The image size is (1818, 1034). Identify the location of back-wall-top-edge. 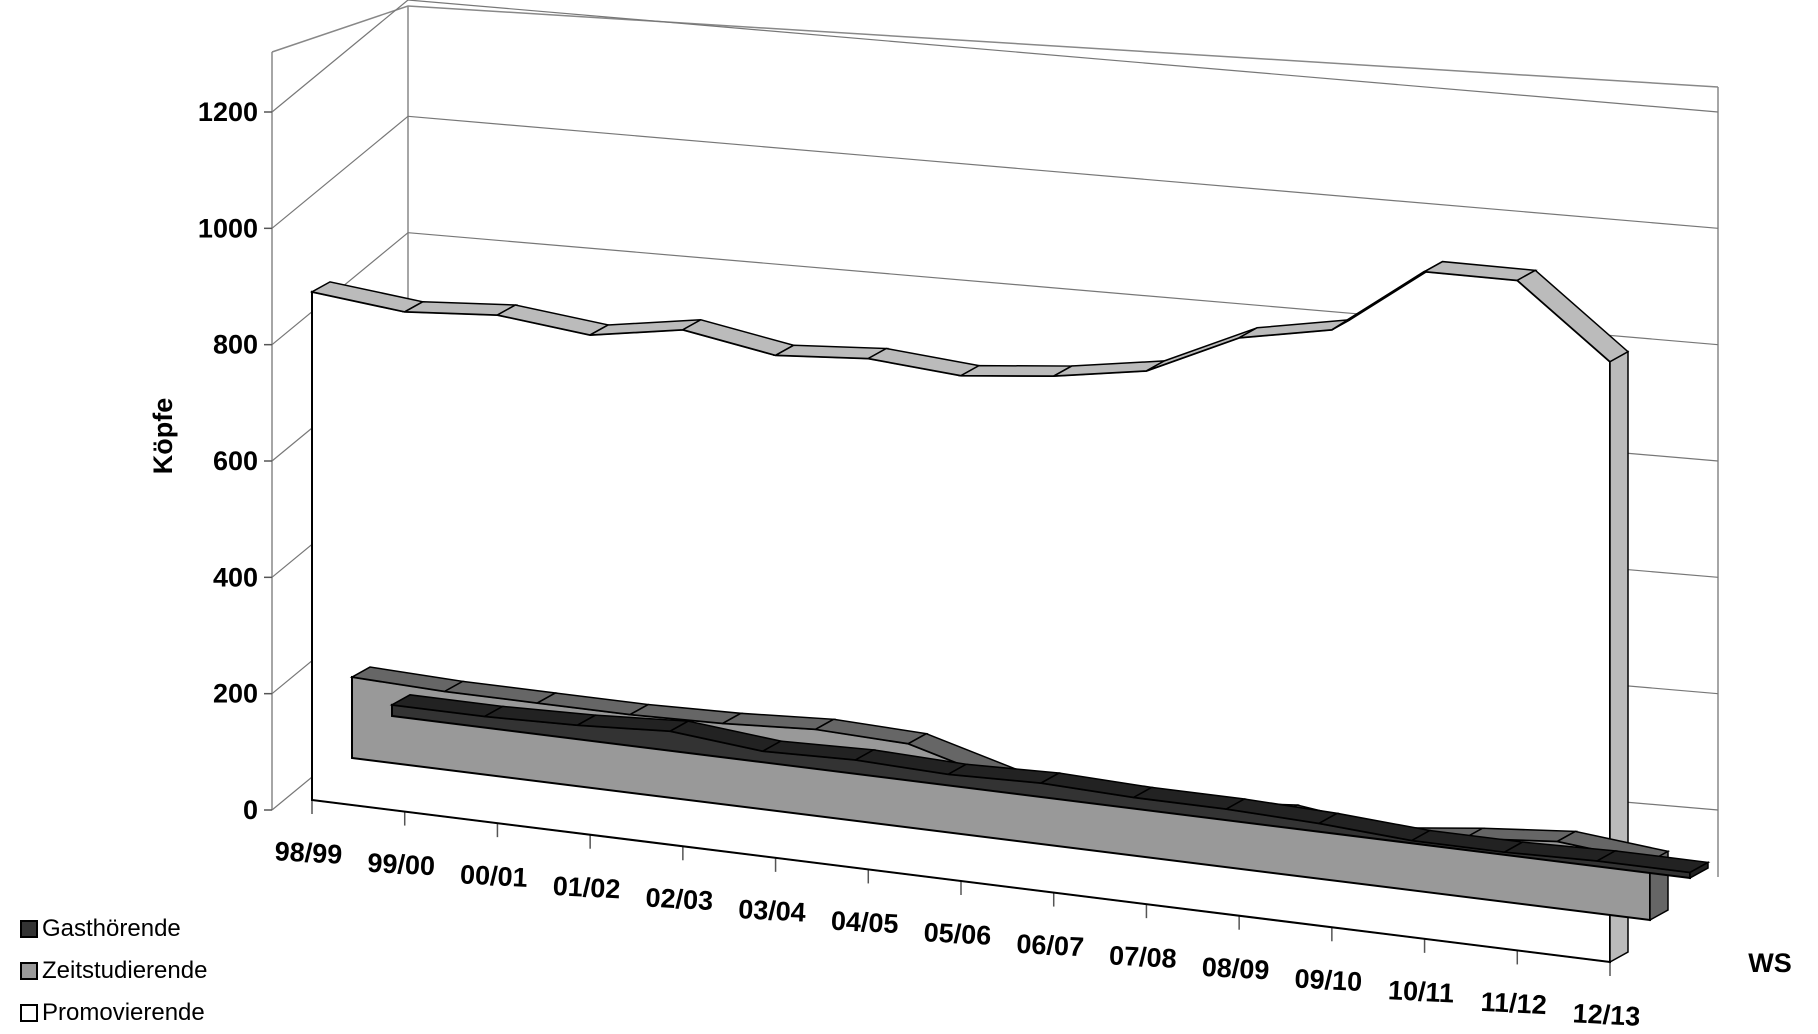
(995, 46).